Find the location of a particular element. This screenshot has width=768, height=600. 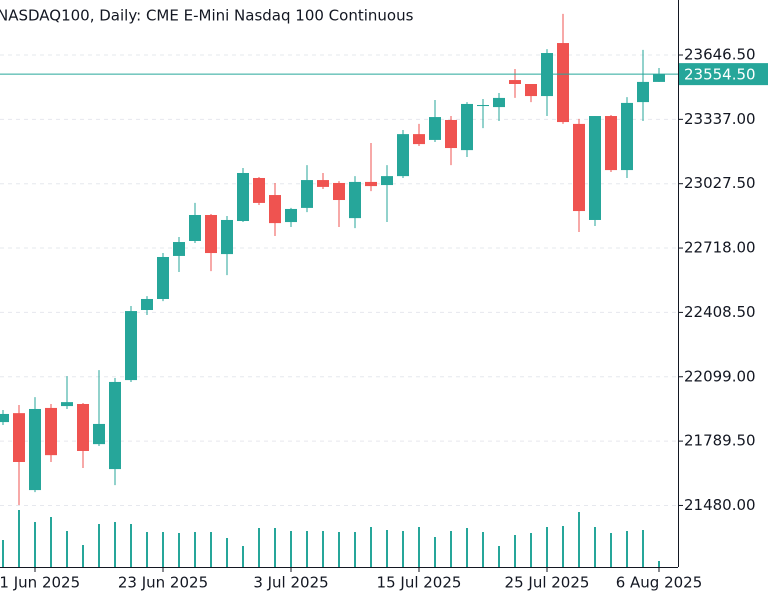

y-tick-label: 22408.50 is located at coordinates (720, 312).